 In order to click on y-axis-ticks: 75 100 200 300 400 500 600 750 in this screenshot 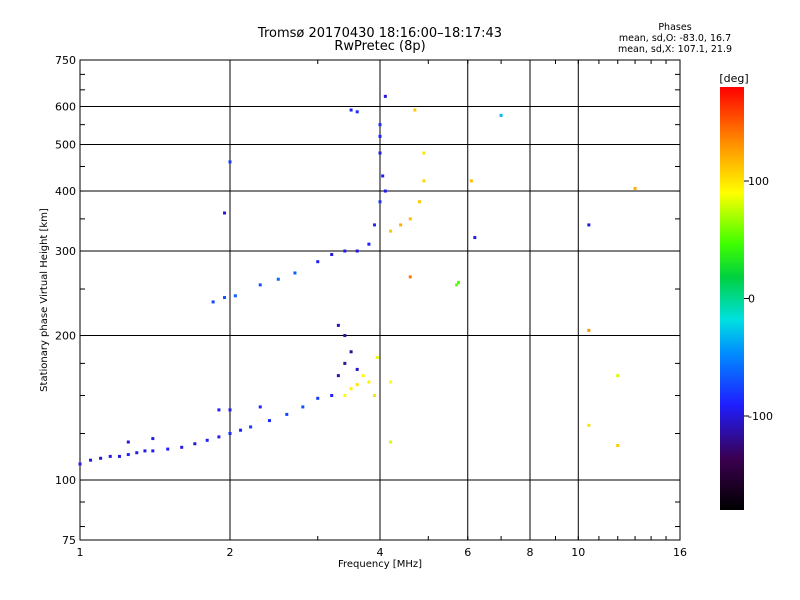, I will do `click(65, 300)`.